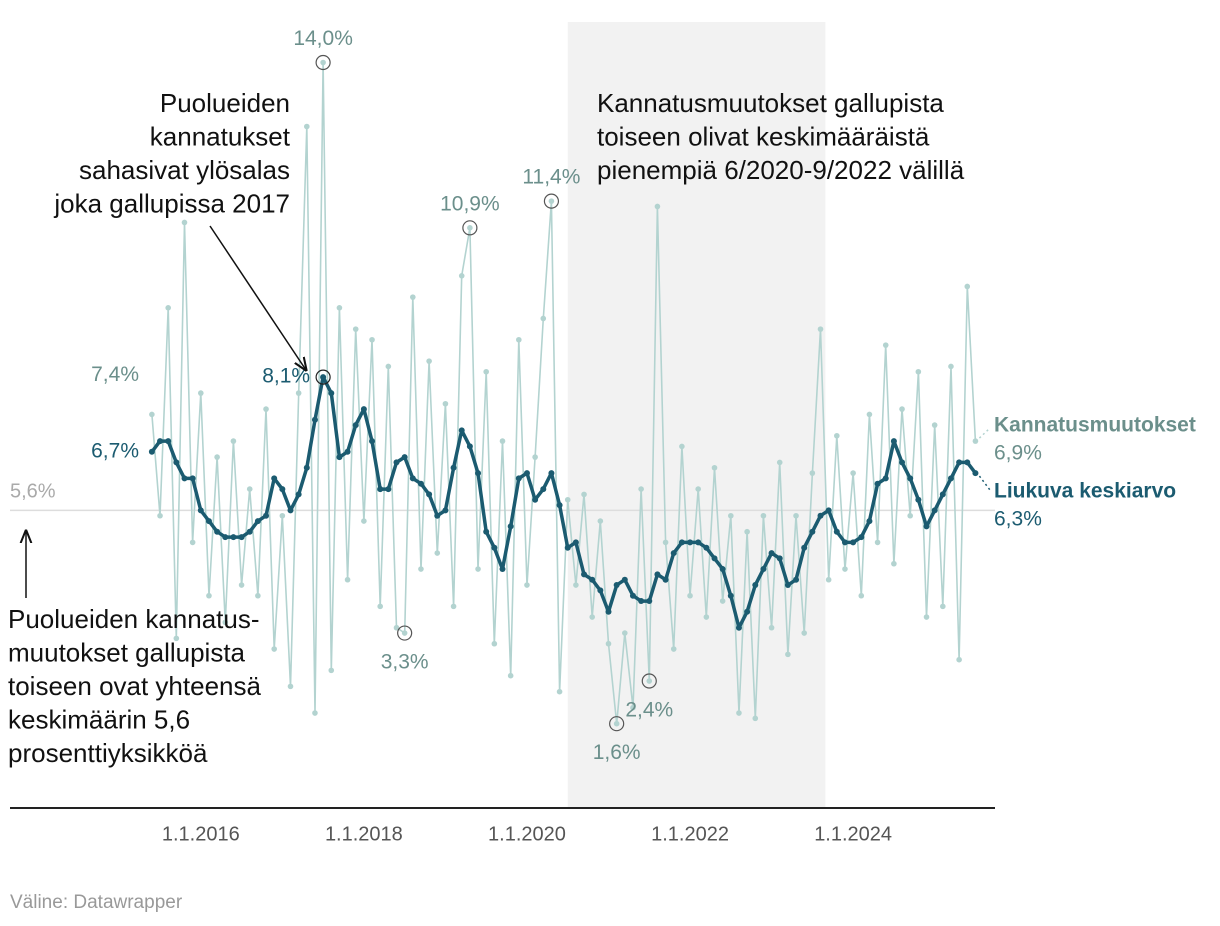 The image size is (1220, 926). Describe the element at coordinates (115, 450) in the screenshot. I see `start-label: 6,7%` at that location.